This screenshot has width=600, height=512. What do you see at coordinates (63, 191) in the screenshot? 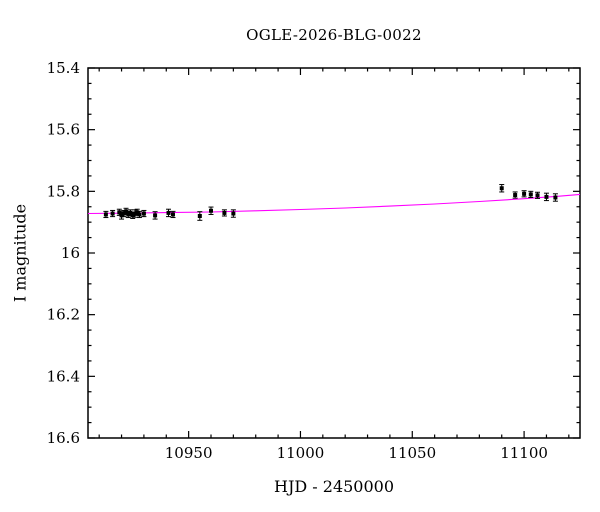
I see `y-tick-label: 15.8` at bounding box center [63, 191].